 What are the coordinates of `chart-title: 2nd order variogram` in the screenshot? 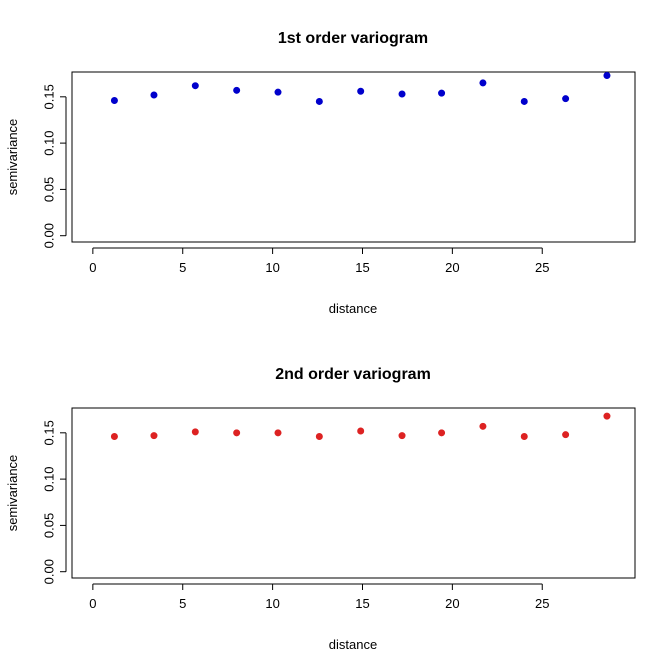 It's located at (353, 374).